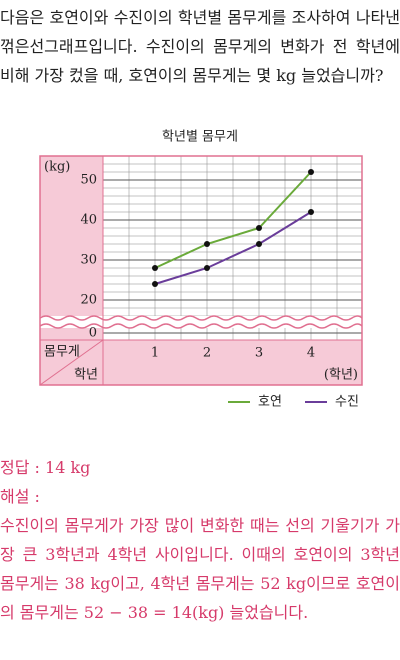 The image size is (400, 660). Describe the element at coordinates (88, 300) in the screenshot. I see `y-tick-label: 20` at that location.